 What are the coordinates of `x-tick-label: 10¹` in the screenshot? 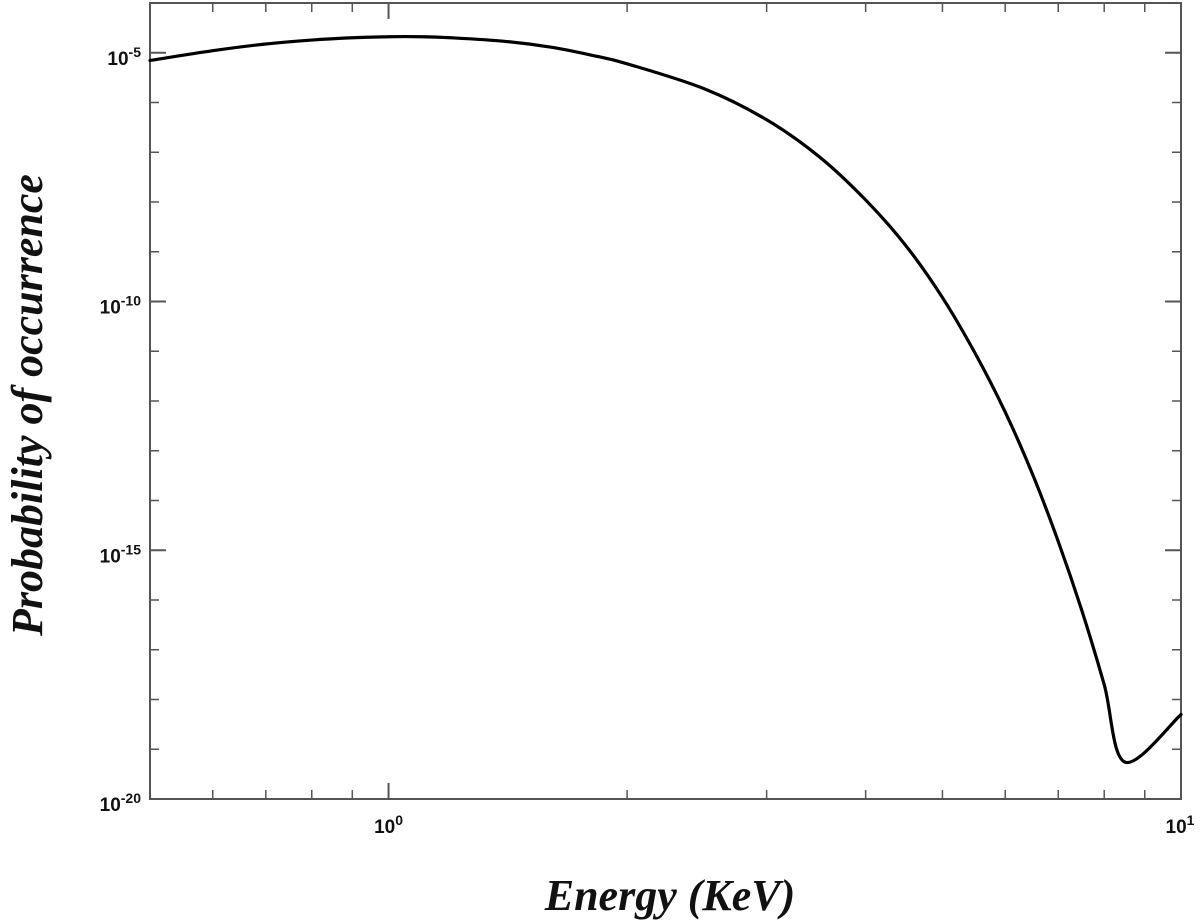 It's located at (1180, 825).